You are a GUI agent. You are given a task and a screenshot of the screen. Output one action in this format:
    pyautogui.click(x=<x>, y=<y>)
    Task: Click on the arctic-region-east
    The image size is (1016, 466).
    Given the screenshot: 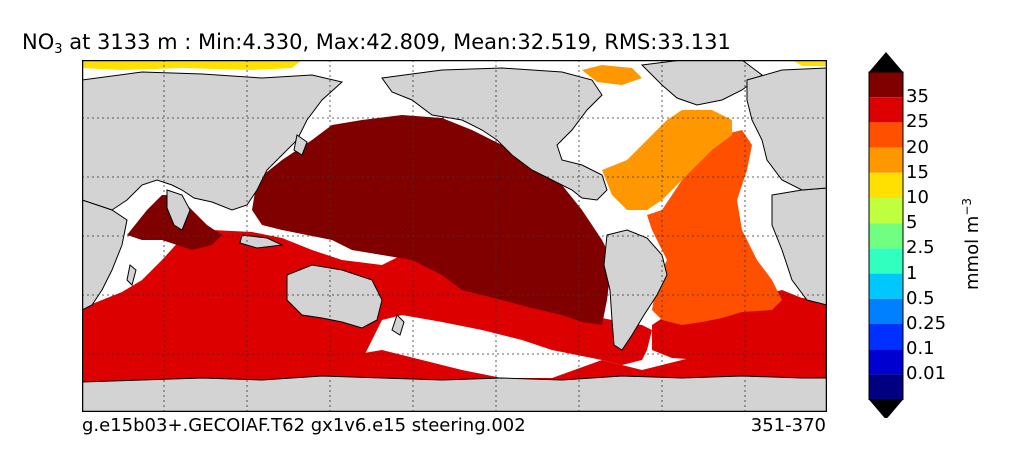 What is the action you would take?
    pyautogui.click(x=809, y=63)
    